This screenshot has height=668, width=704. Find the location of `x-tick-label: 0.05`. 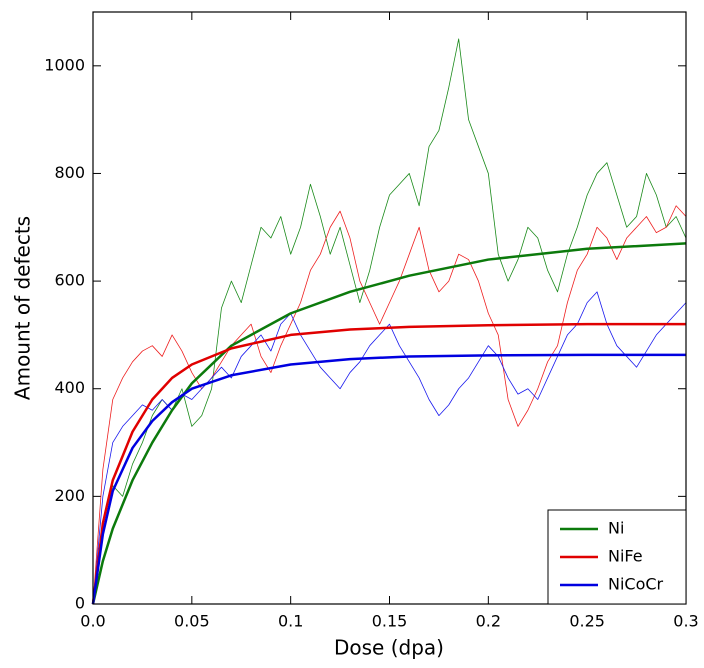

x-tick-label: 0.05 is located at coordinates (192, 621).